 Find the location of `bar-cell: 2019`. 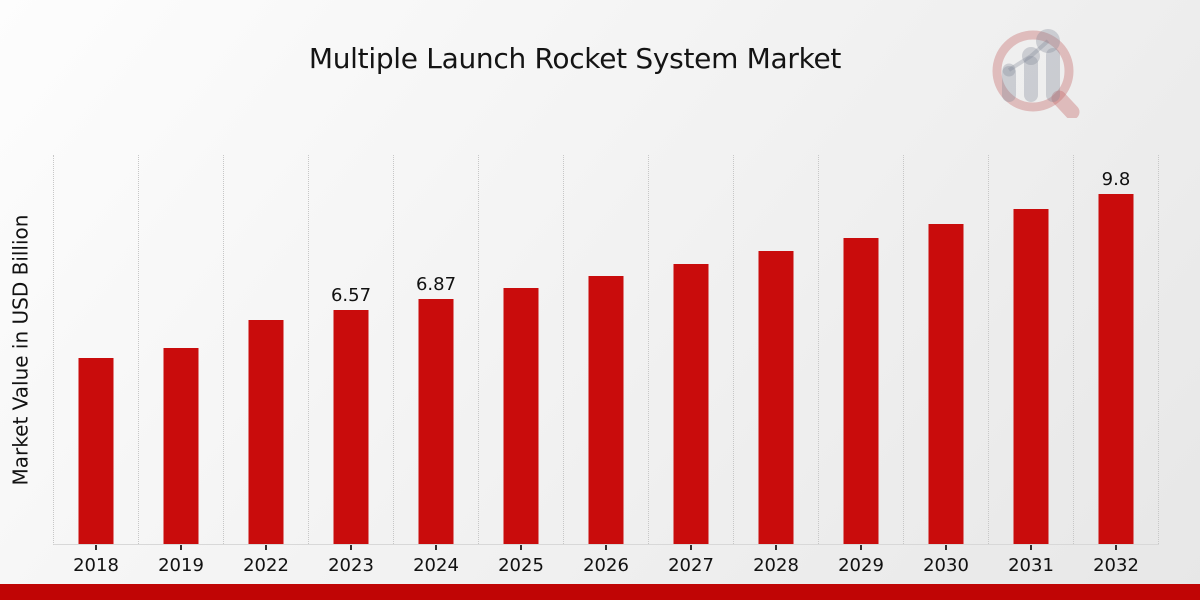

bar-cell: 2019 is located at coordinates (181, 365).